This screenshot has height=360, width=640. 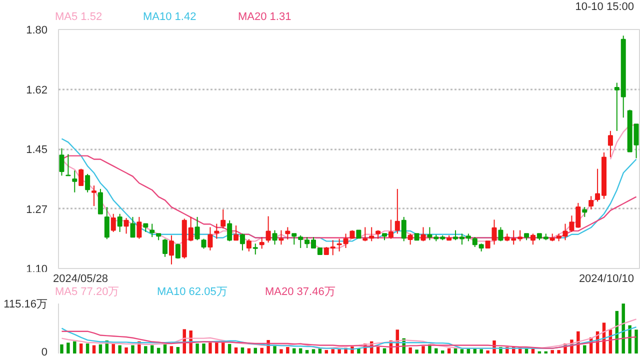 What do you see at coordinates (265, 17) in the screenshot?
I see `text: MA20 1.31` at bounding box center [265, 17].